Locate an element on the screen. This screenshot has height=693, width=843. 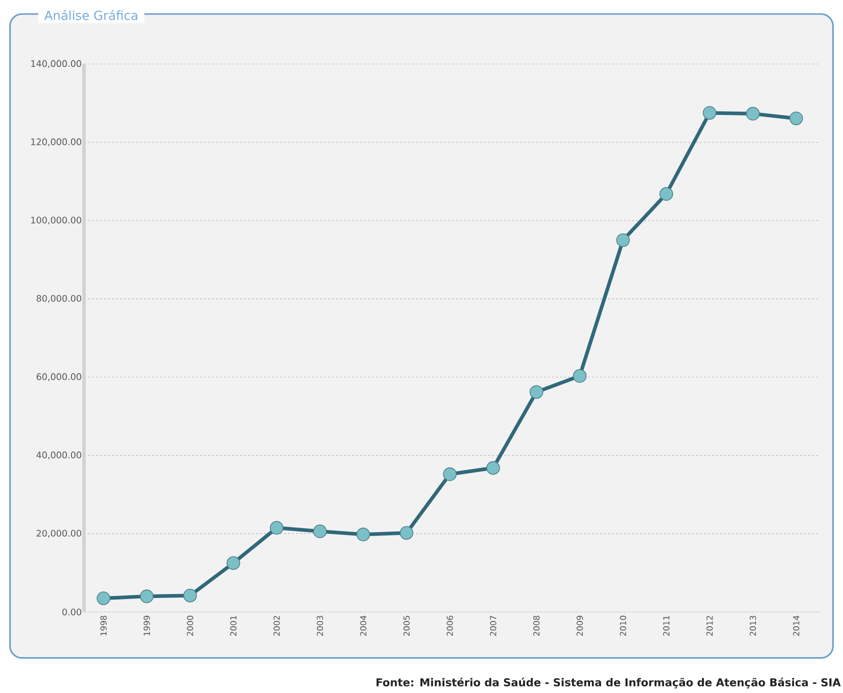
x-tick-label: 2004 is located at coordinates (363, 626).